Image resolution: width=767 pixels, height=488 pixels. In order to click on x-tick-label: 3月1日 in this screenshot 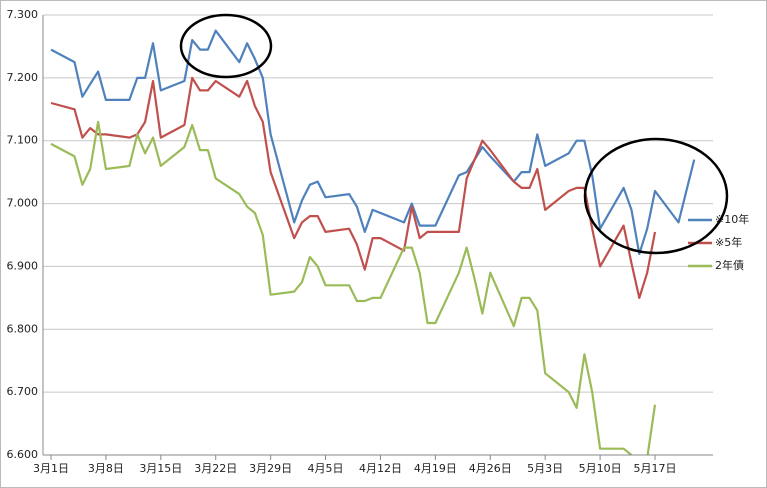, I will do `click(51, 468)`.